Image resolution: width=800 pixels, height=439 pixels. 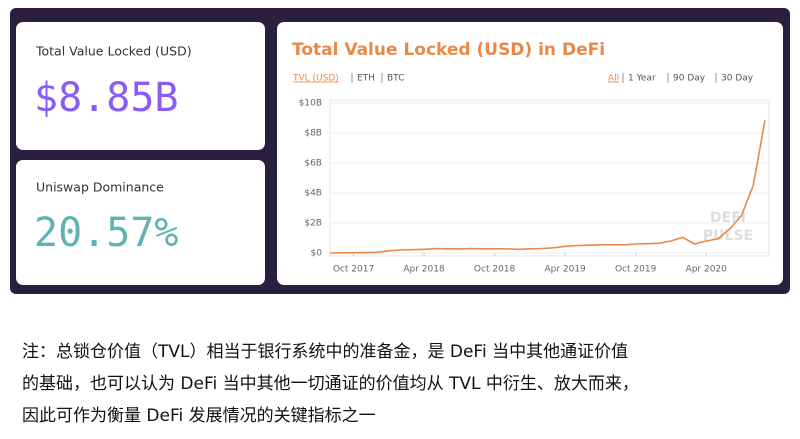 What do you see at coordinates (325, 352) in the screenshot?
I see `note-line: 注：总锁仓价值（TVL）相当于银行系统中的准备金，是 DeFi 当中其他通证价值` at bounding box center [325, 352].